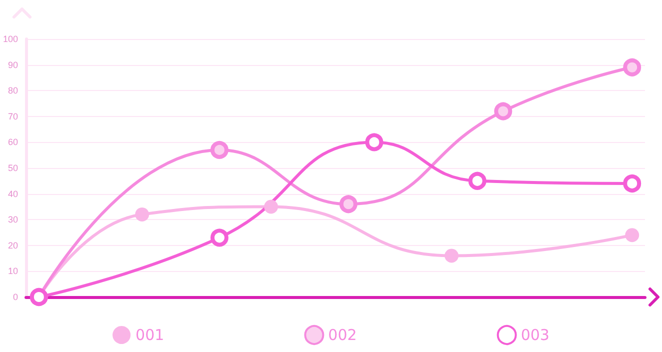 This screenshot has height=352, width=662. I want to click on y-tick-label: 60, so click(13, 142).